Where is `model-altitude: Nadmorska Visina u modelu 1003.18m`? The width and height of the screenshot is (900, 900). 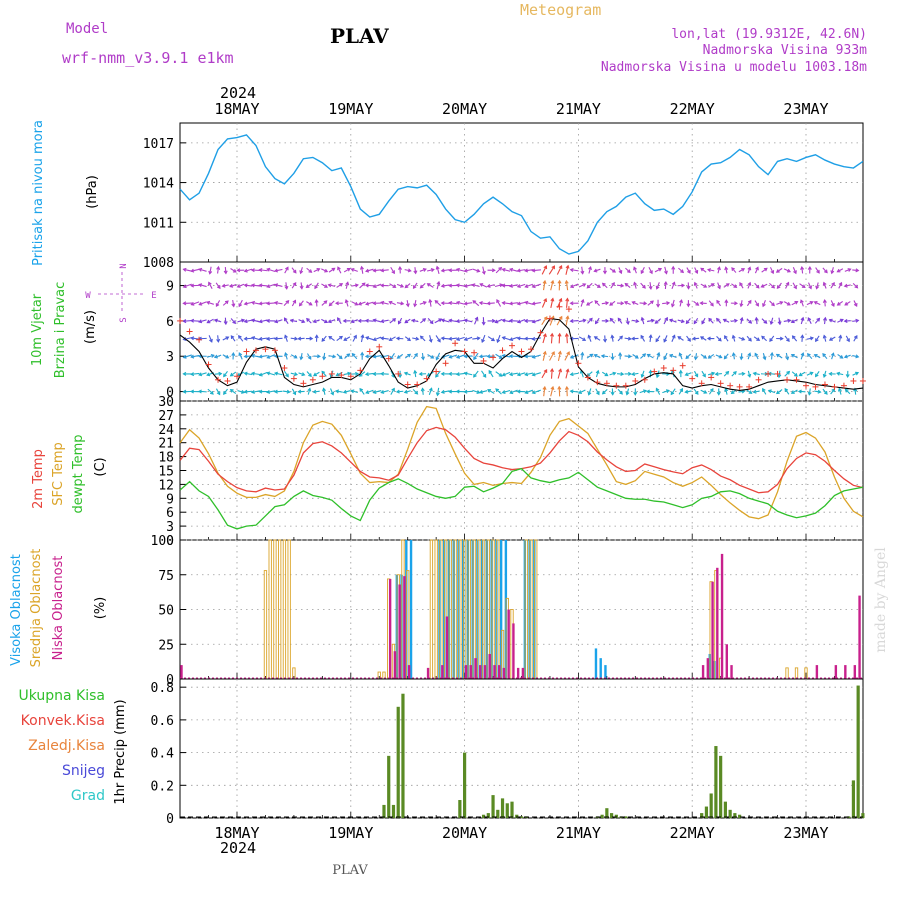
model-altitude: Nadmorska Visina u modelu 1003.18m is located at coordinates (734, 67).